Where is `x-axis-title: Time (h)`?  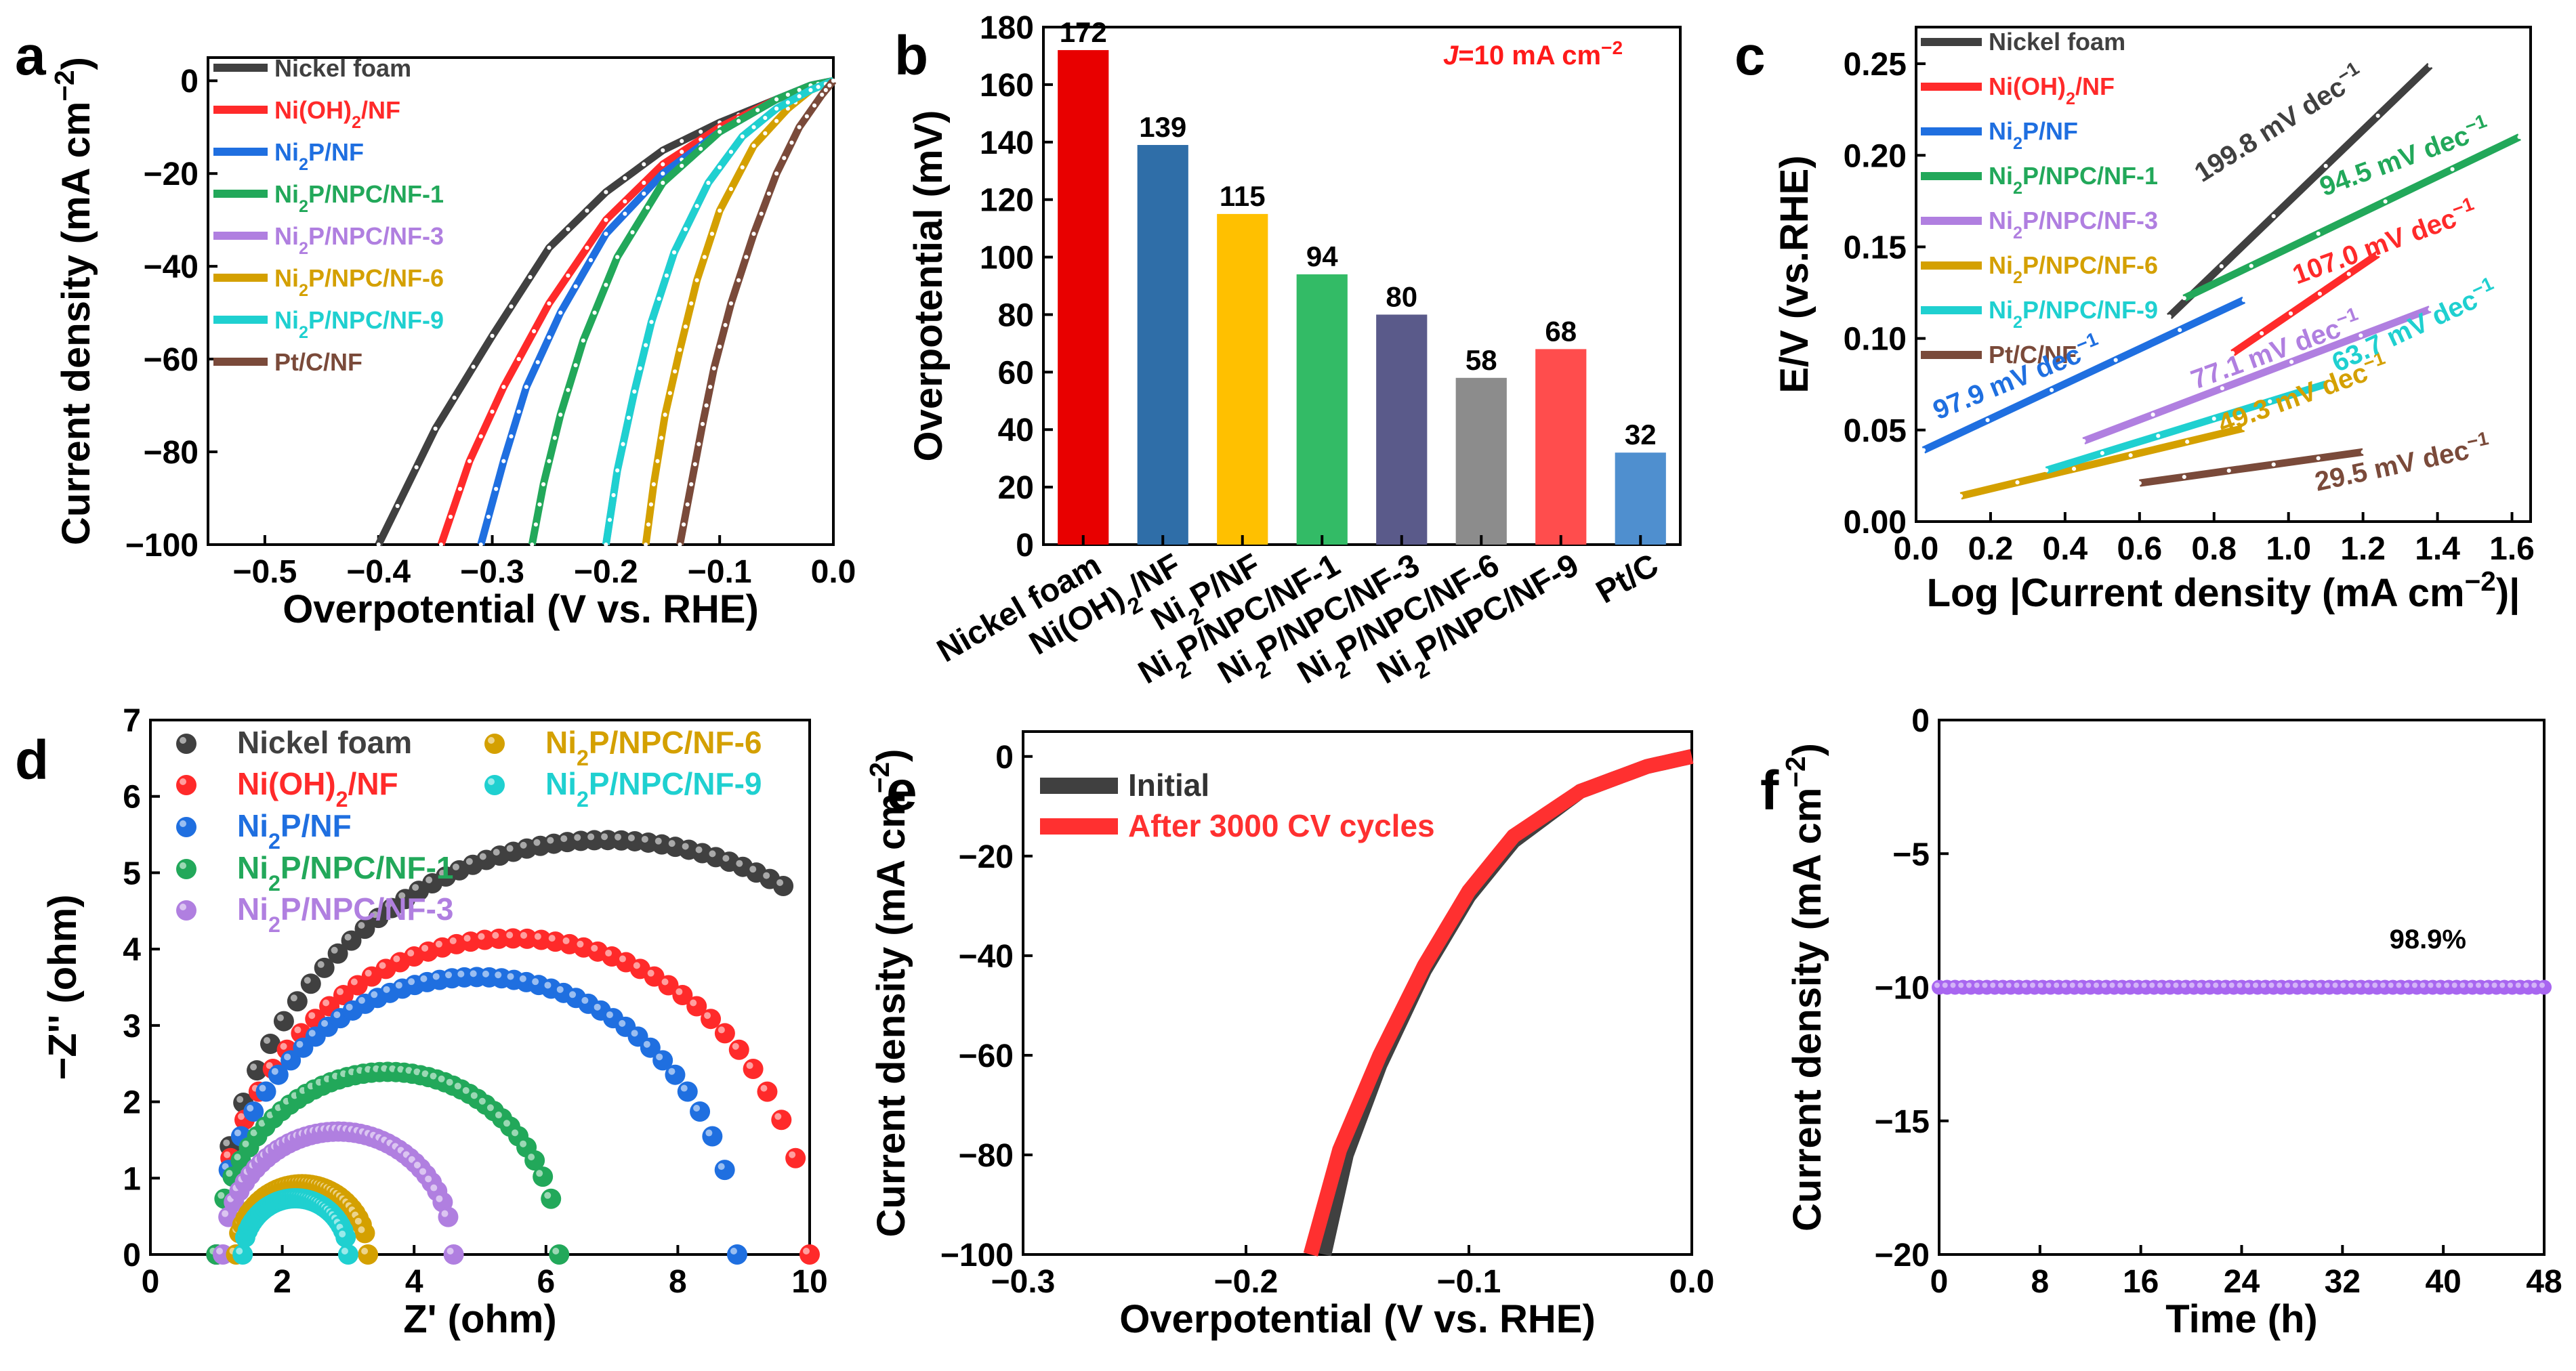
x-axis-title: Time (h) is located at coordinates (2241, 1319).